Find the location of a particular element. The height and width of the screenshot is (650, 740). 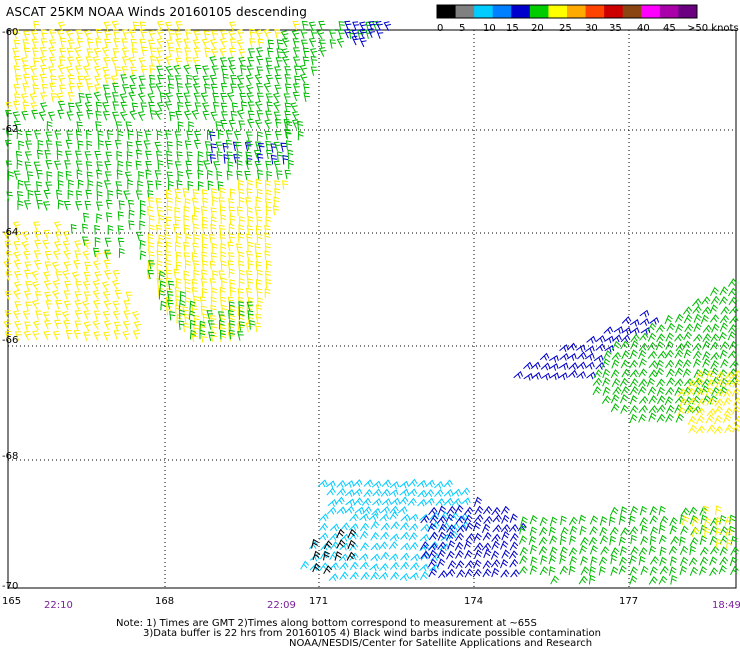

legend: 0 5 10 15 20 25 30 35 40 45 >50 knots is located at coordinates (587, 19).